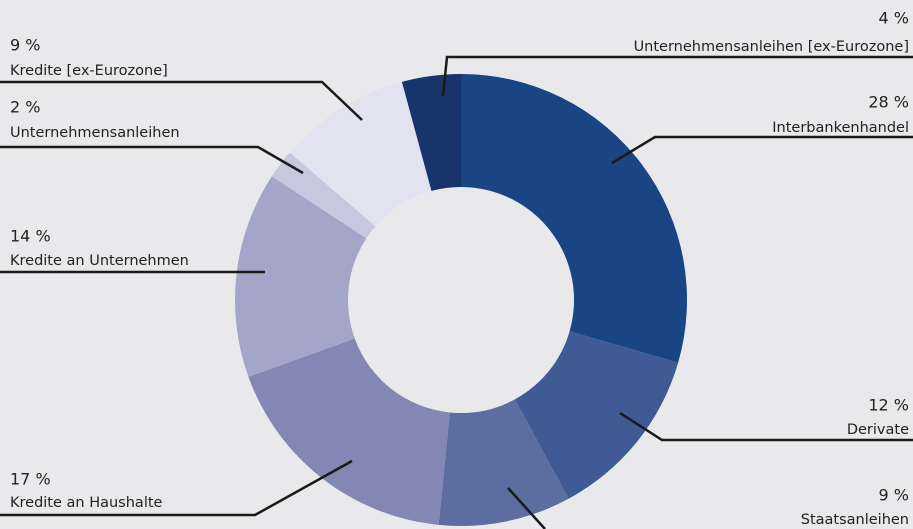  What do you see at coordinates (89, 71) in the screenshot?
I see `category-label: Kredite [ex-Eurozone]` at bounding box center [89, 71].